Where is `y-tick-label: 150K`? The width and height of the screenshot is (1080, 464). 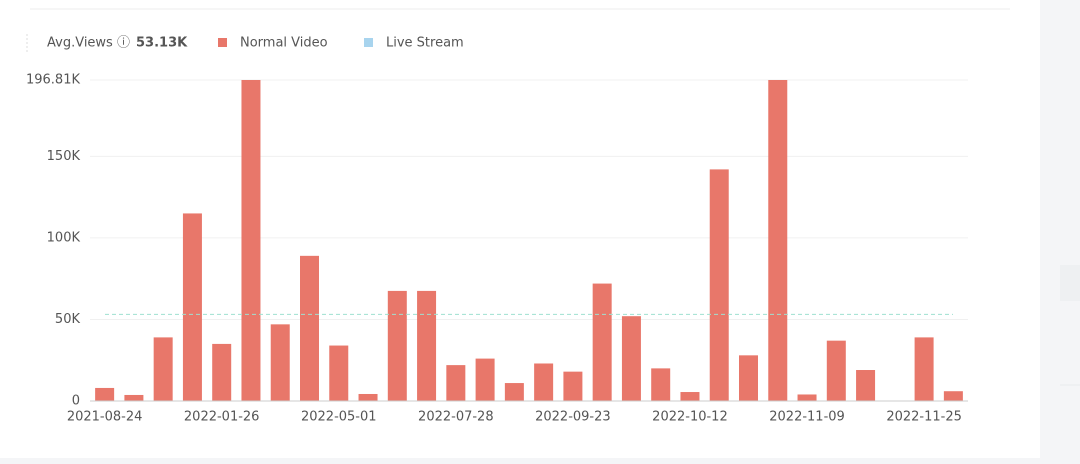
y-tick-label: 150K is located at coordinates (64, 156).